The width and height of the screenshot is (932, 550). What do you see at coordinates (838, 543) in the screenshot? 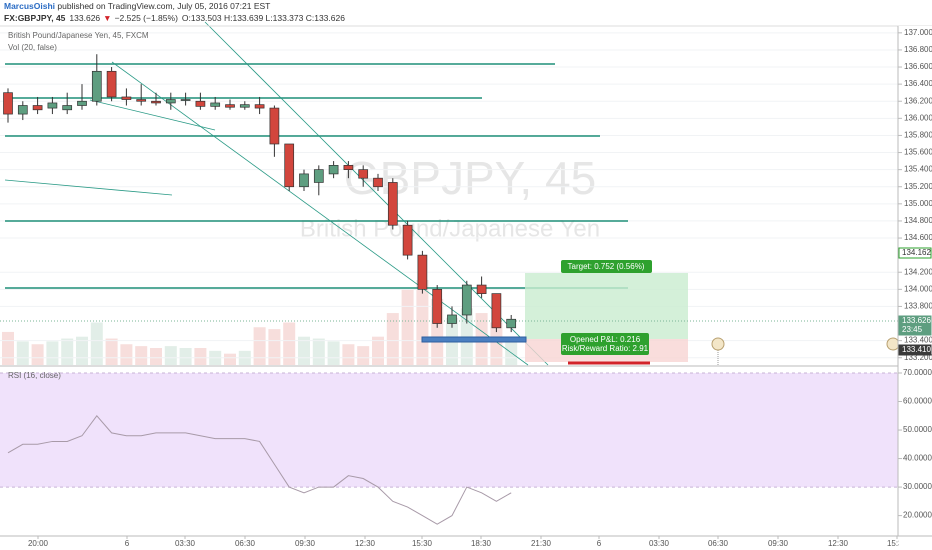
I see `x-tick-label: 12:30` at bounding box center [838, 543].